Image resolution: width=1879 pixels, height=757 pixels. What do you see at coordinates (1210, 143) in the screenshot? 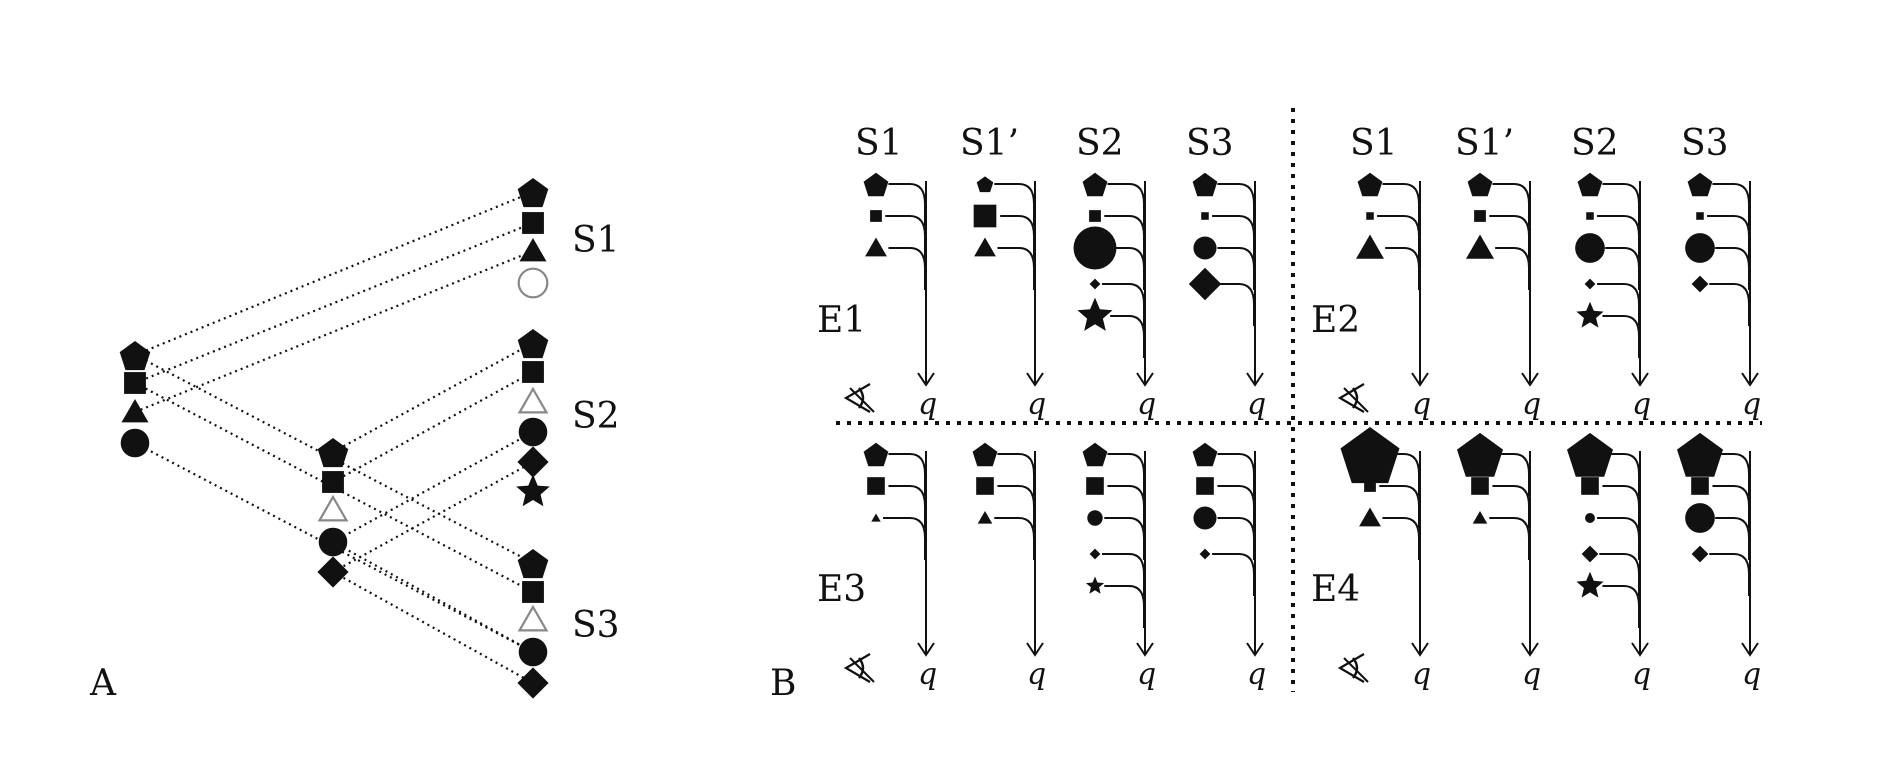
I see `column-label-s3-left: S3` at bounding box center [1210, 143].